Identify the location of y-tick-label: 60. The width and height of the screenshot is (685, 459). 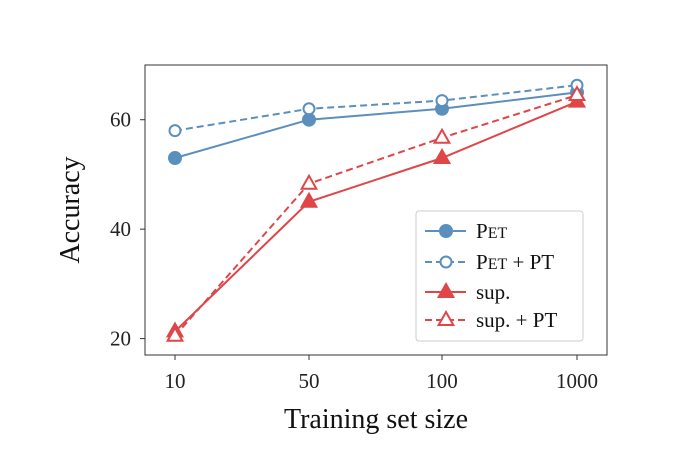
(120, 120).